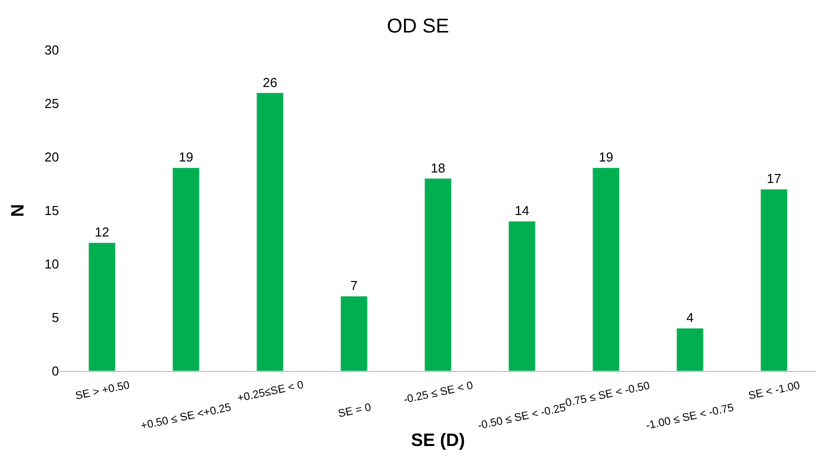 This screenshot has width=836, height=466. What do you see at coordinates (774, 178) in the screenshot?
I see `data-label: 17` at bounding box center [774, 178].